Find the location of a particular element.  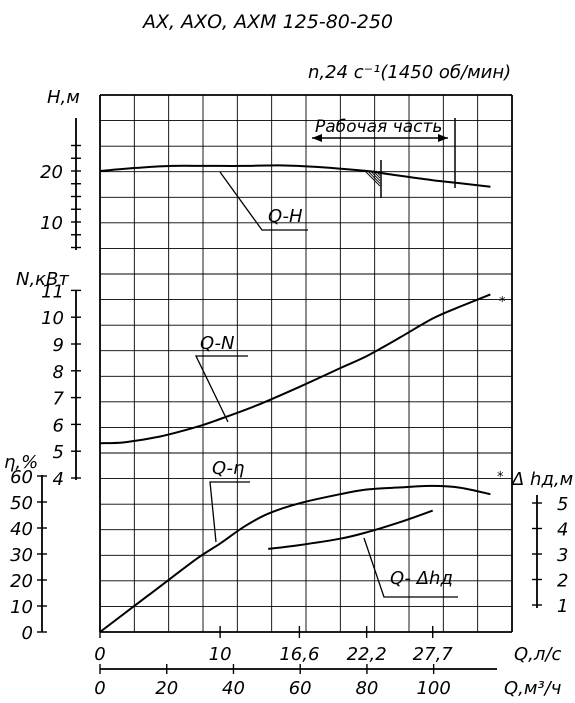

axis-label-n: N,кВт is located at coordinates (42, 279).